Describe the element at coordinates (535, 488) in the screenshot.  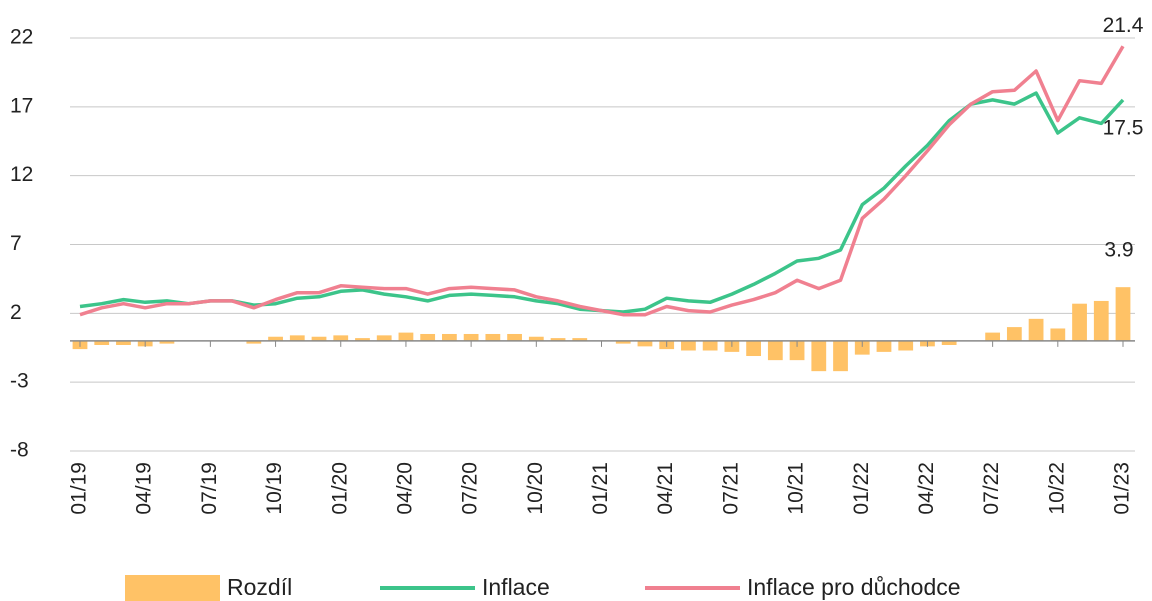
I see `x-tick-label: 10/20` at that location.